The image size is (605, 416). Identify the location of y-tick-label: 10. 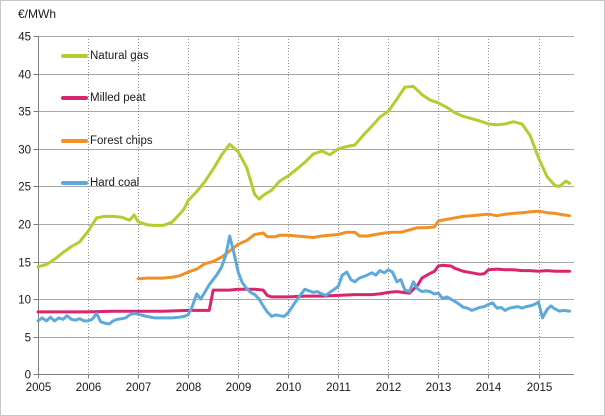
(24, 301).